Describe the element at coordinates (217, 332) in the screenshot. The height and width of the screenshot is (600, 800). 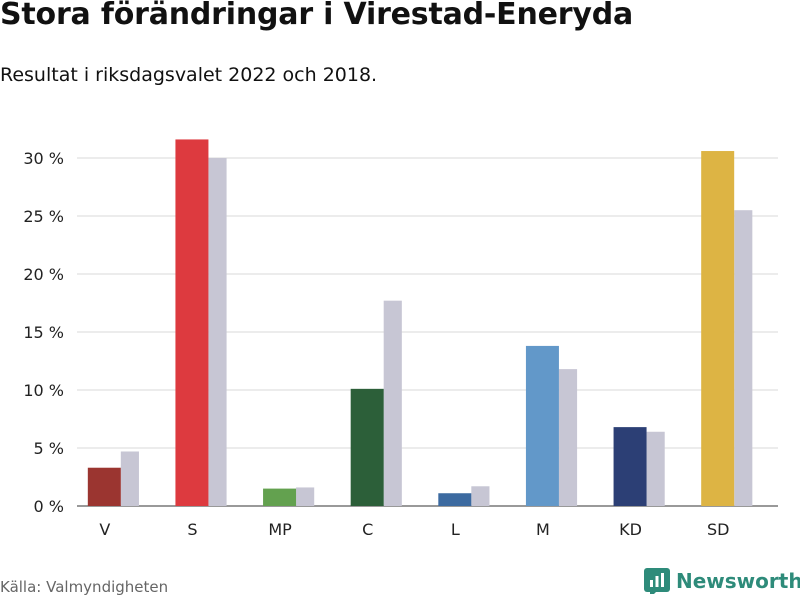
I see `bar-2018-s` at that location.